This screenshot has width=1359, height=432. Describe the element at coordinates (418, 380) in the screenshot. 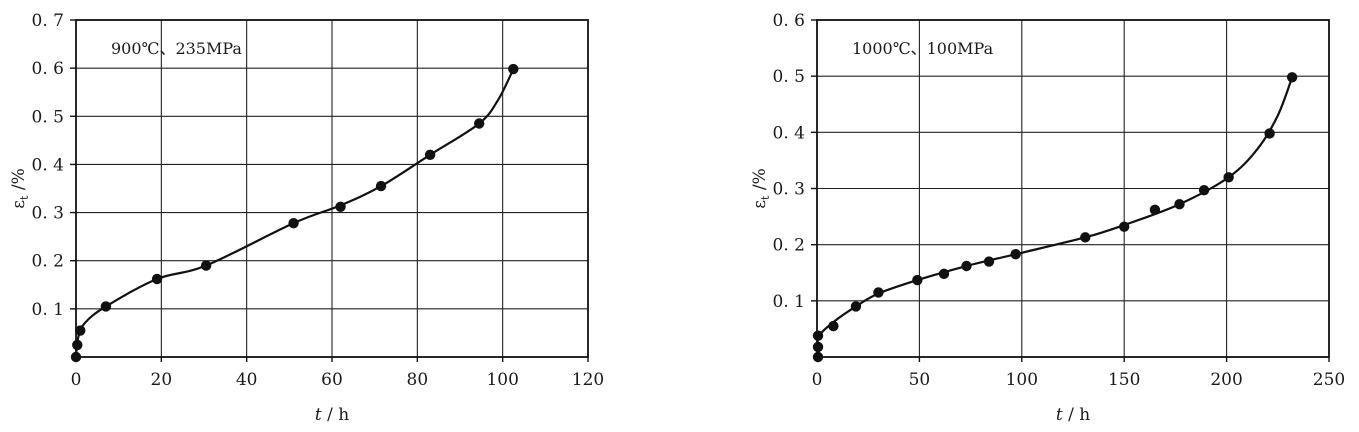

I see `x-tick-label: 80` at that location.